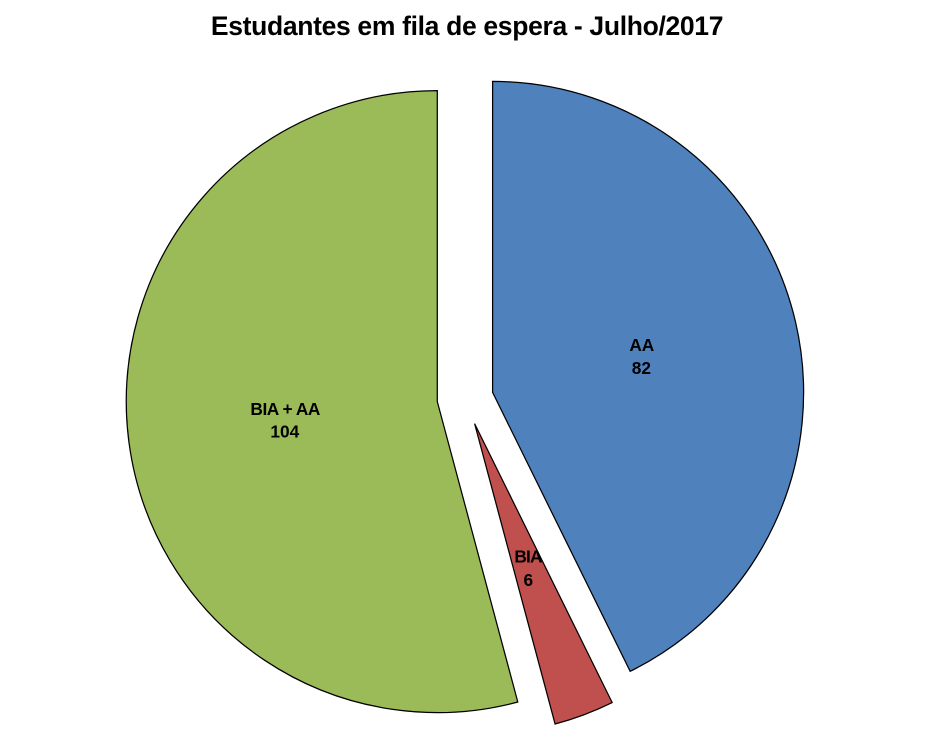 This screenshot has width=925, height=741. I want to click on svg-text: BIA, so click(528, 557).